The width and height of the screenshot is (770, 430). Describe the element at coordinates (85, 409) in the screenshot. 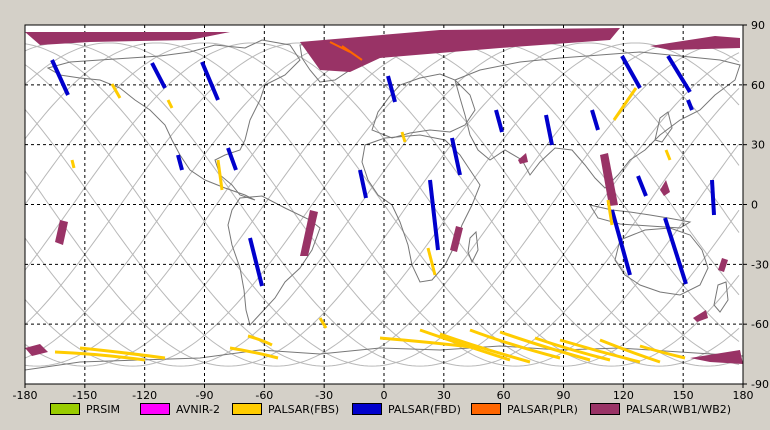

I see `legend-item-prism: PRSIM` at that location.